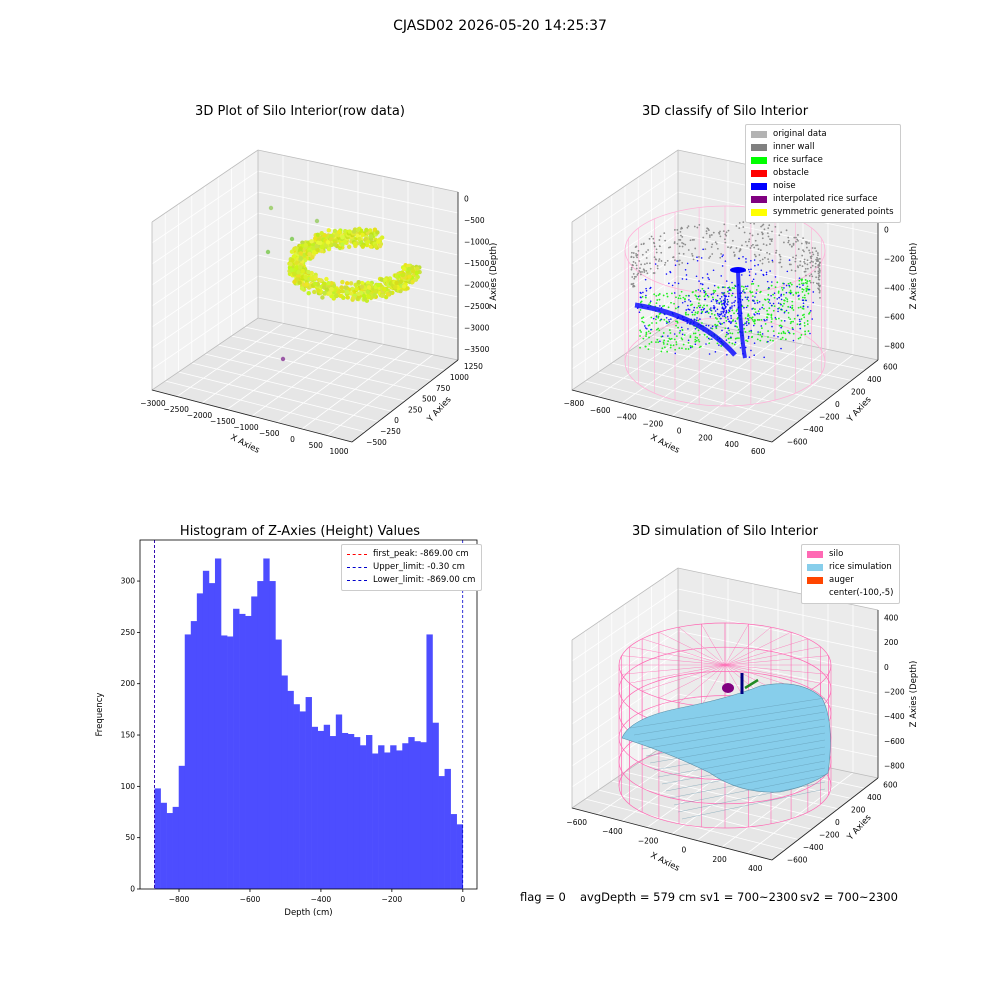  Describe the element at coordinates (305, 377) in the screenshot. I see `floor-grid` at that location.